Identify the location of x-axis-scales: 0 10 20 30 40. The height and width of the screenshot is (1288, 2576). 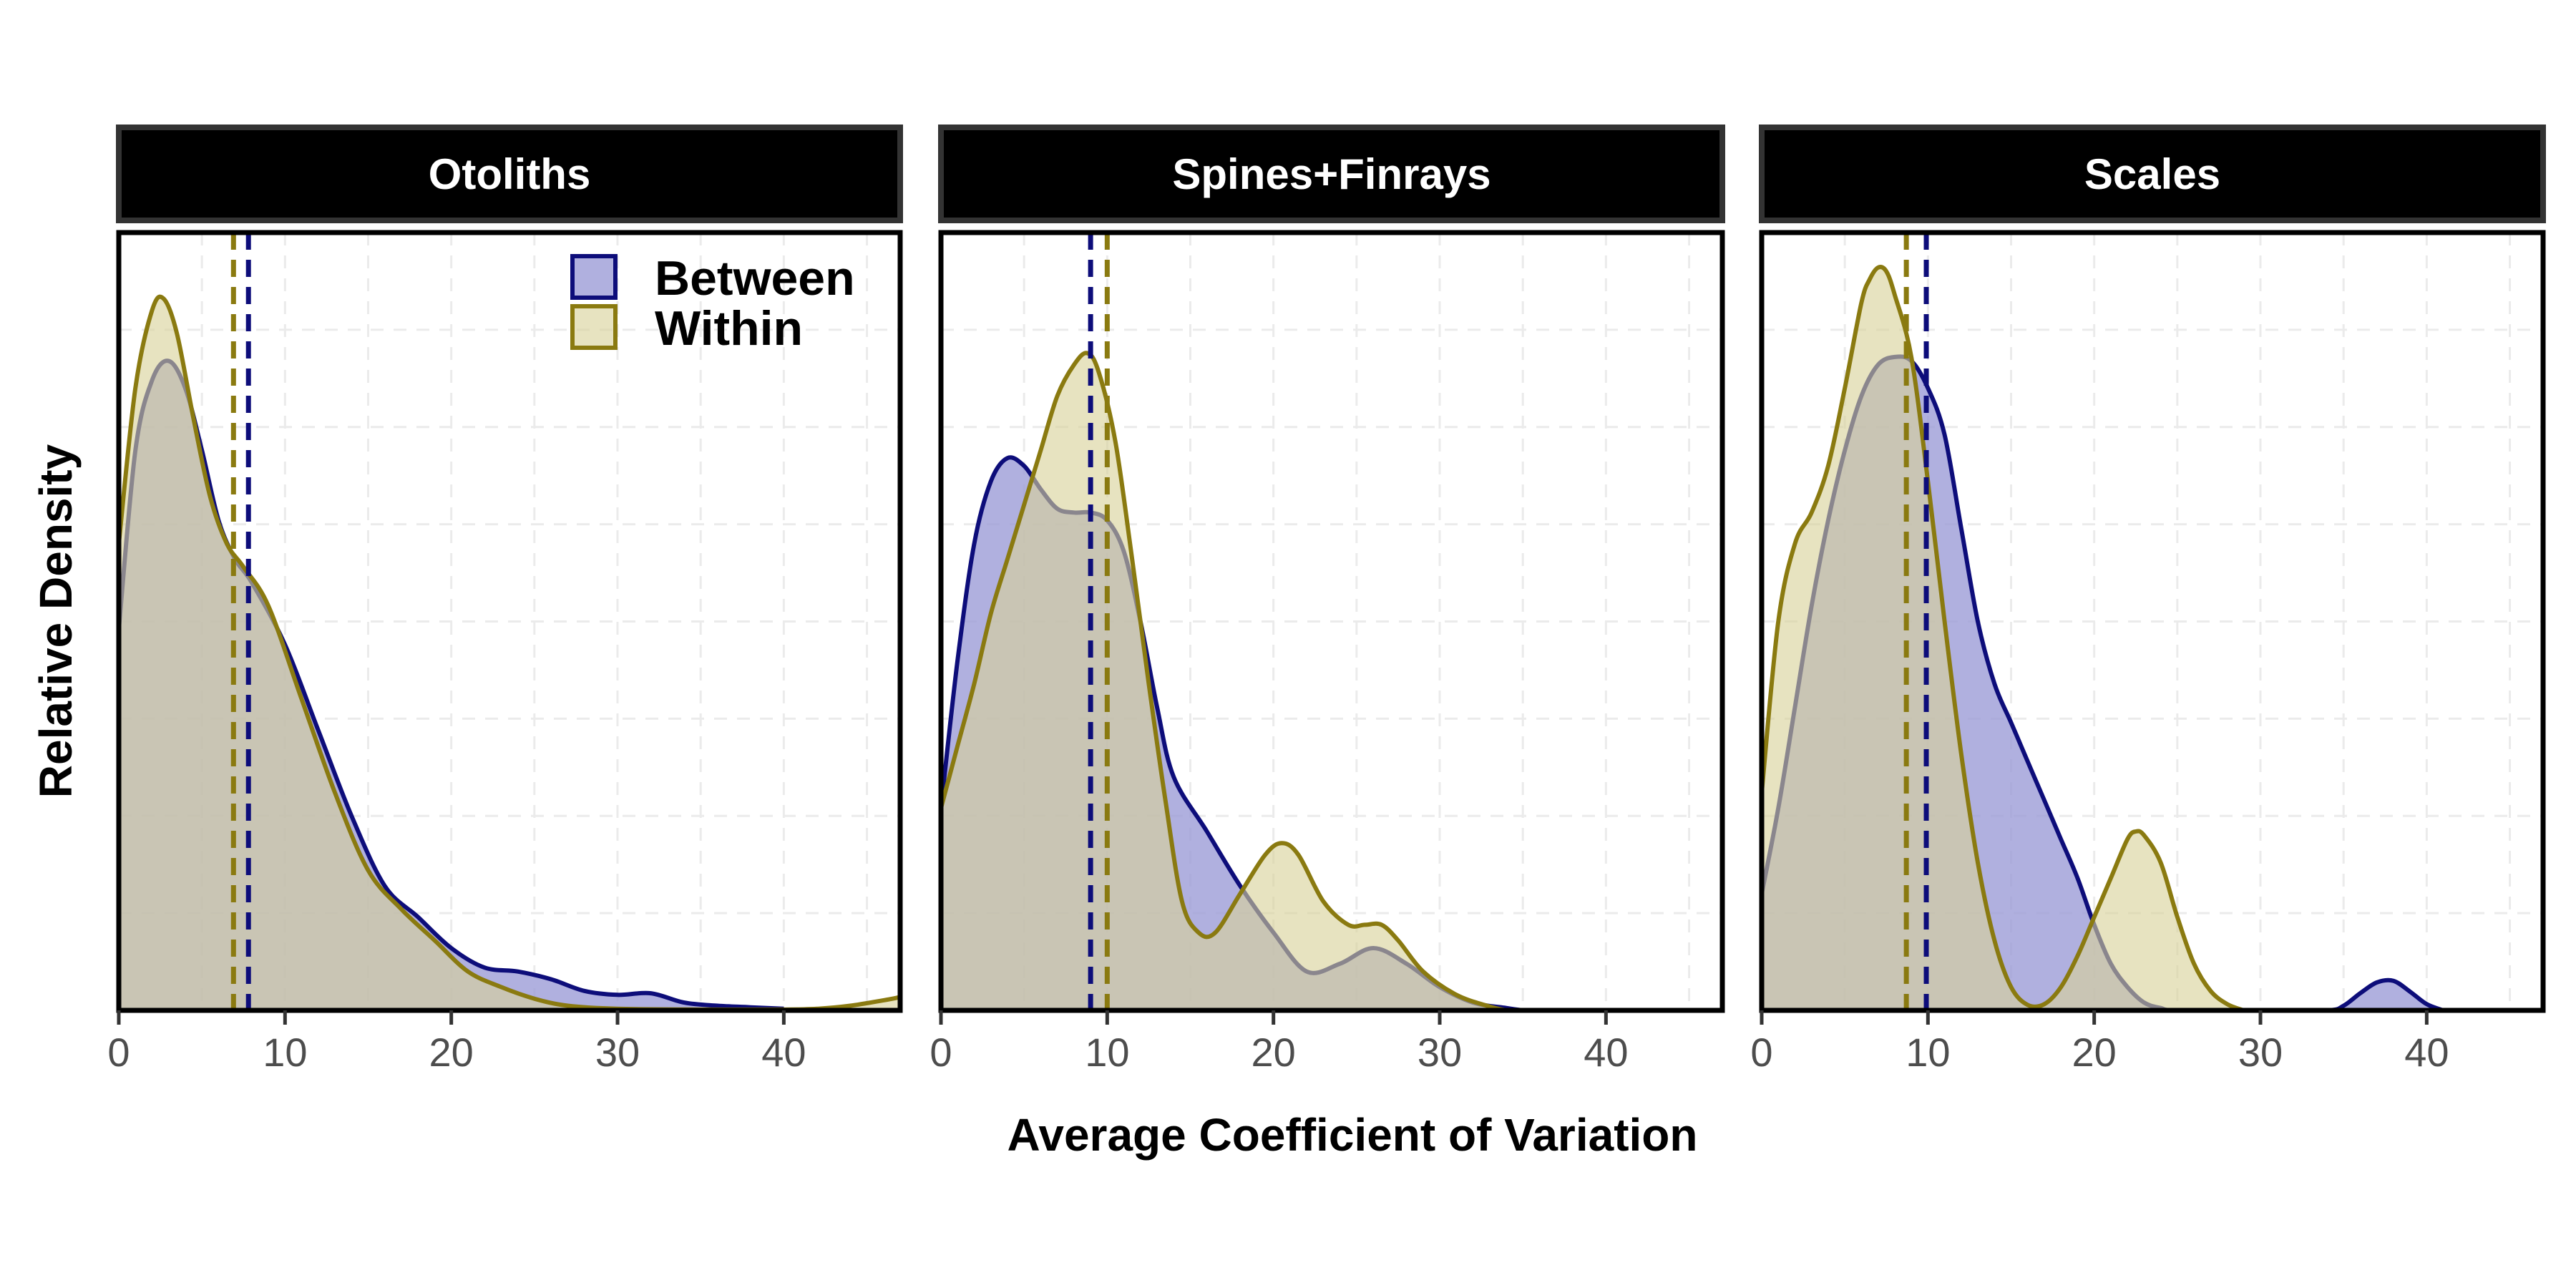
(2099, 1042).